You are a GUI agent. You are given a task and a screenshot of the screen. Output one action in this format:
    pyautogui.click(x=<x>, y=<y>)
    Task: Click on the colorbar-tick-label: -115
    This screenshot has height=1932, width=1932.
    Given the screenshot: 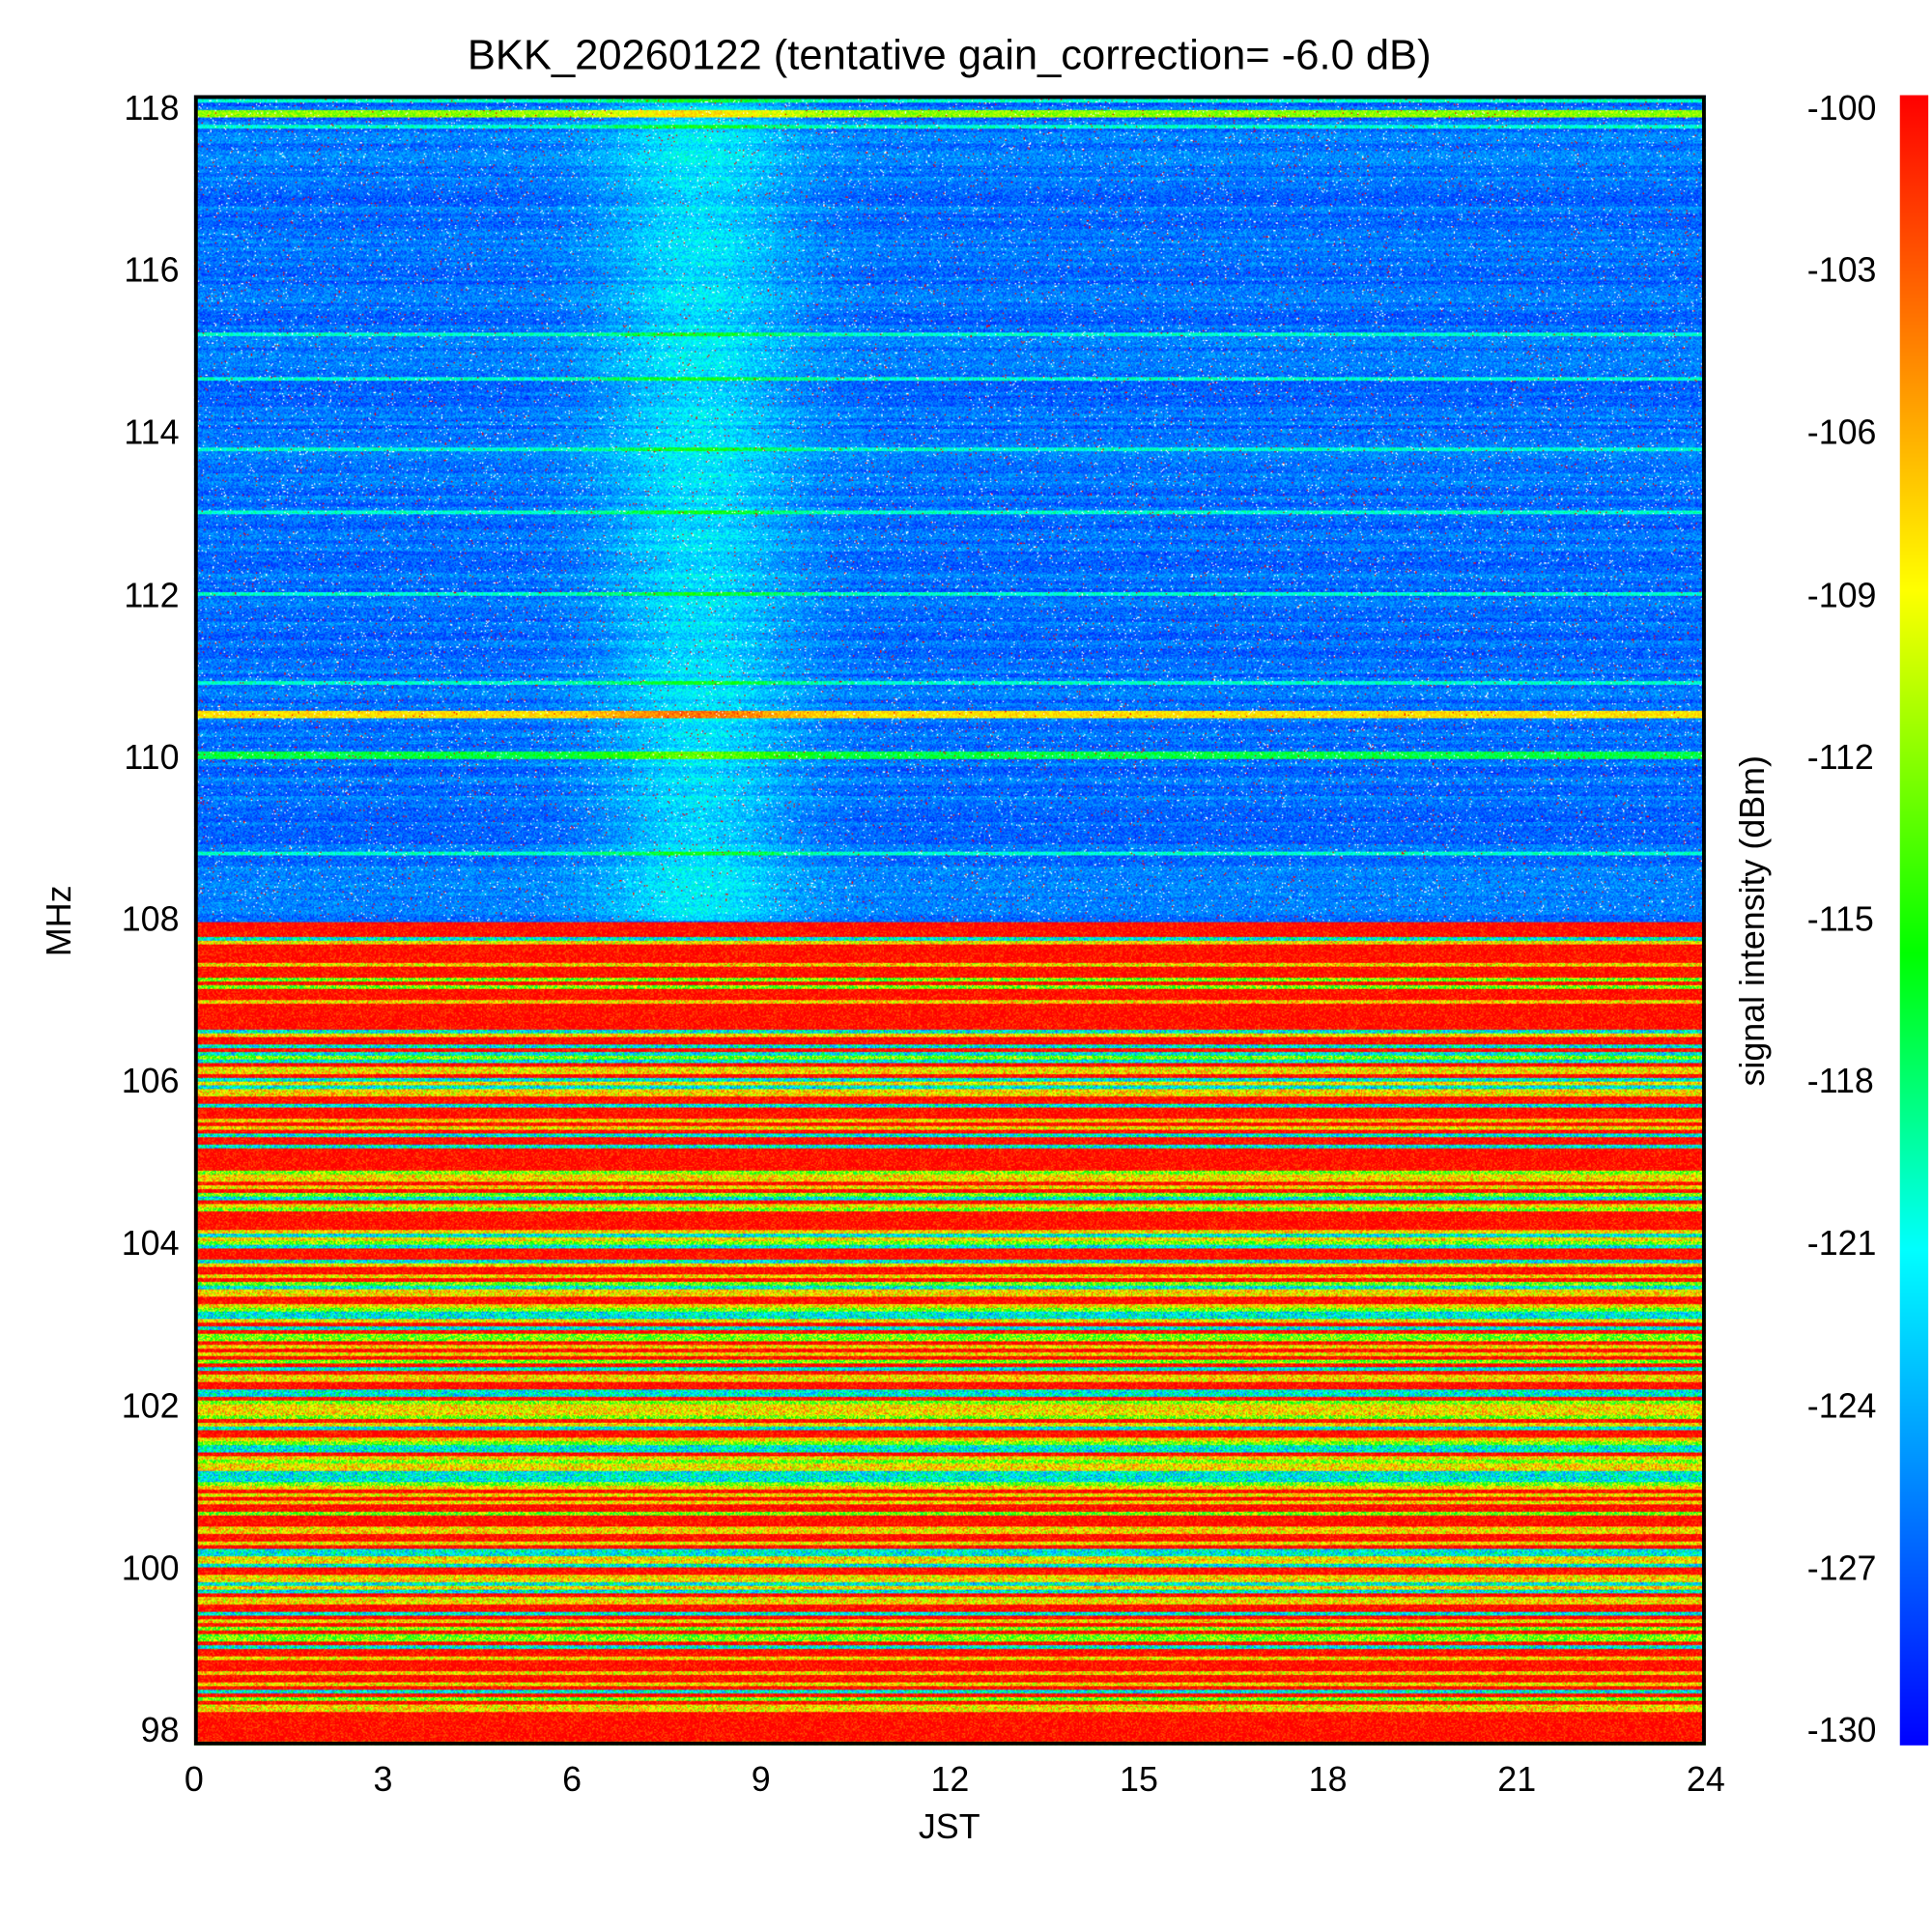 What is the action you would take?
    pyautogui.click(x=1840, y=919)
    